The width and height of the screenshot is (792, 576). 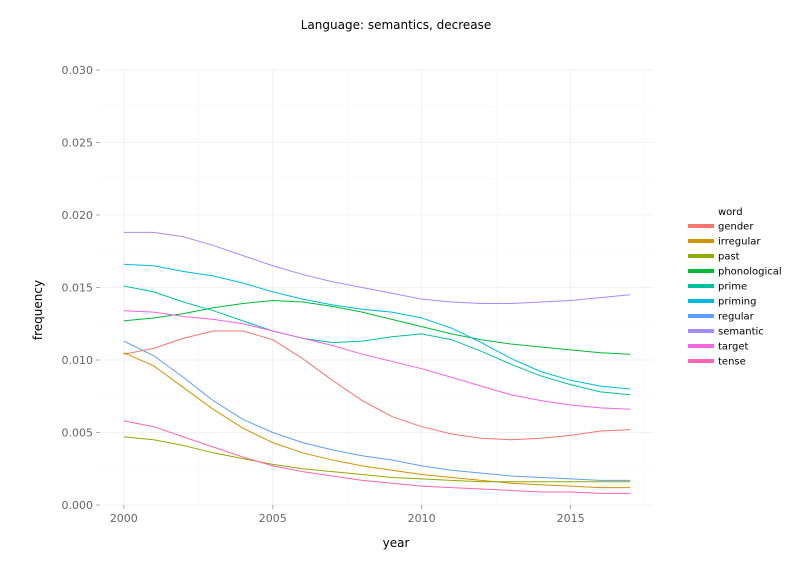 I want to click on series-line-phonological, so click(x=377, y=327).